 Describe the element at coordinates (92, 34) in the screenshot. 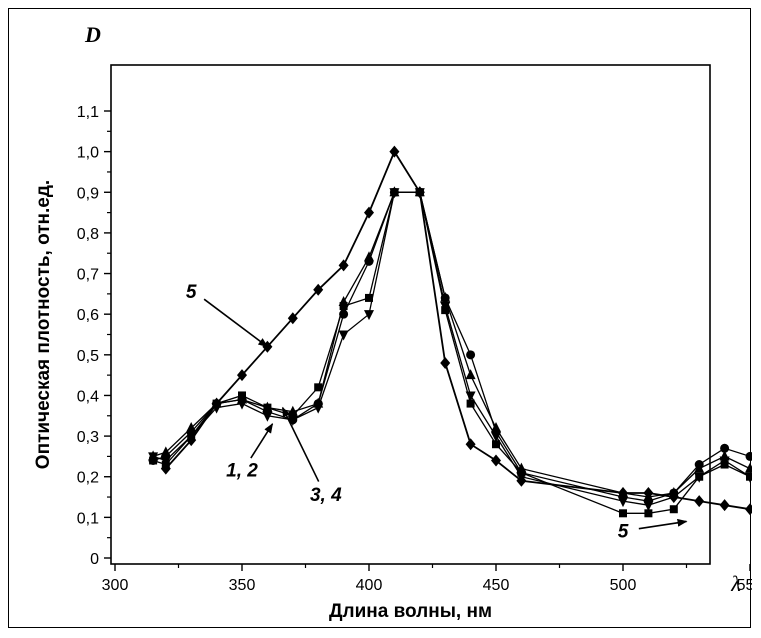

I see `y-axis-symbol: D` at that location.